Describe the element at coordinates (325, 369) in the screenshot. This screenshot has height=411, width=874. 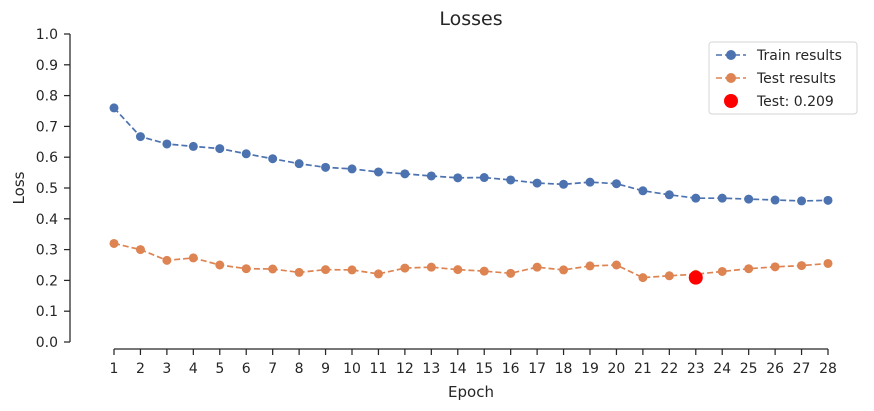
I see `x-tick-label: 9` at that location.